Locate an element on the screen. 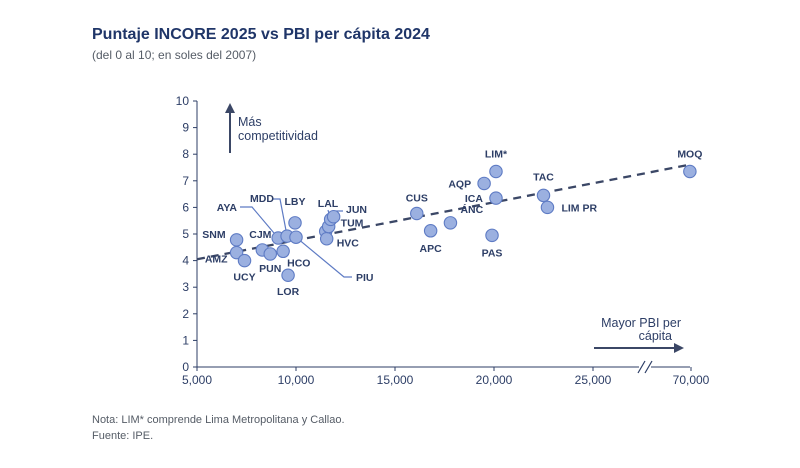 Image resolution: width=800 pixels, height=468 pixels. point-label-piu: PIU is located at coordinates (365, 278).